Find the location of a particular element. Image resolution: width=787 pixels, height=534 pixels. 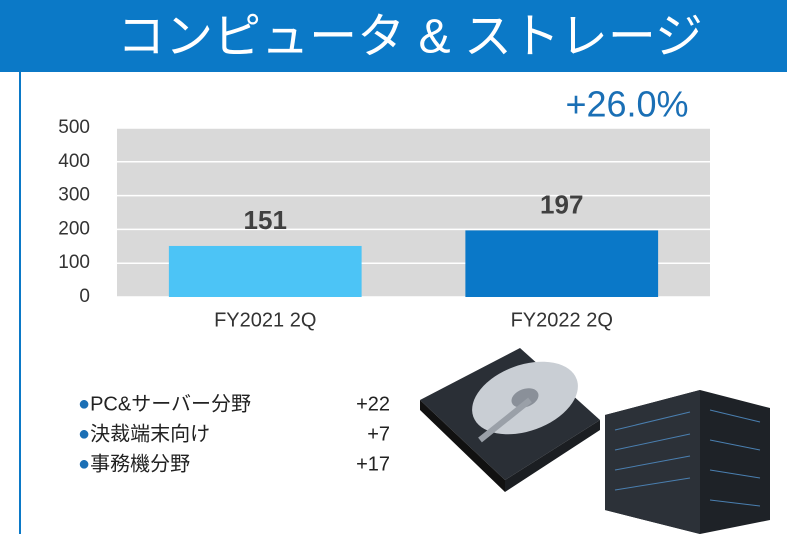

breakdown-label: ●決裁端末向け is located at coordinates (144, 433).